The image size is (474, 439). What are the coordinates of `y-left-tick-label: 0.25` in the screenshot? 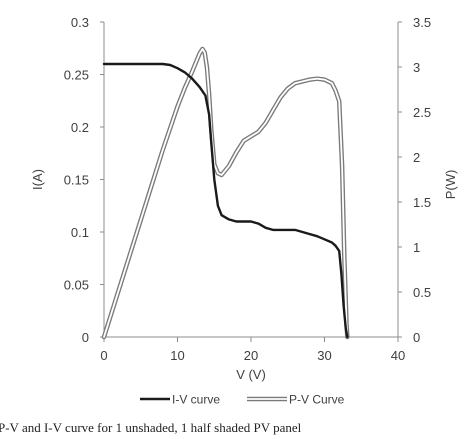 It's located at (76, 75).